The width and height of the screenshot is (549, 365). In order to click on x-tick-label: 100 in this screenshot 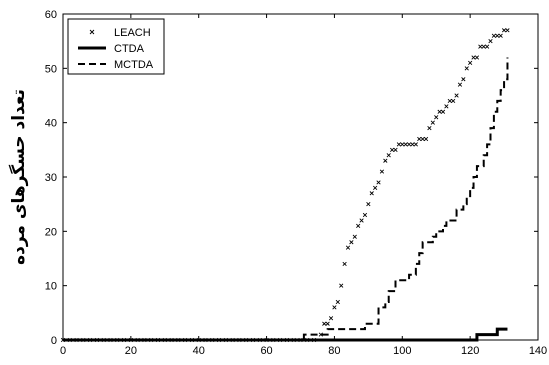, I will do `click(402, 351)`.